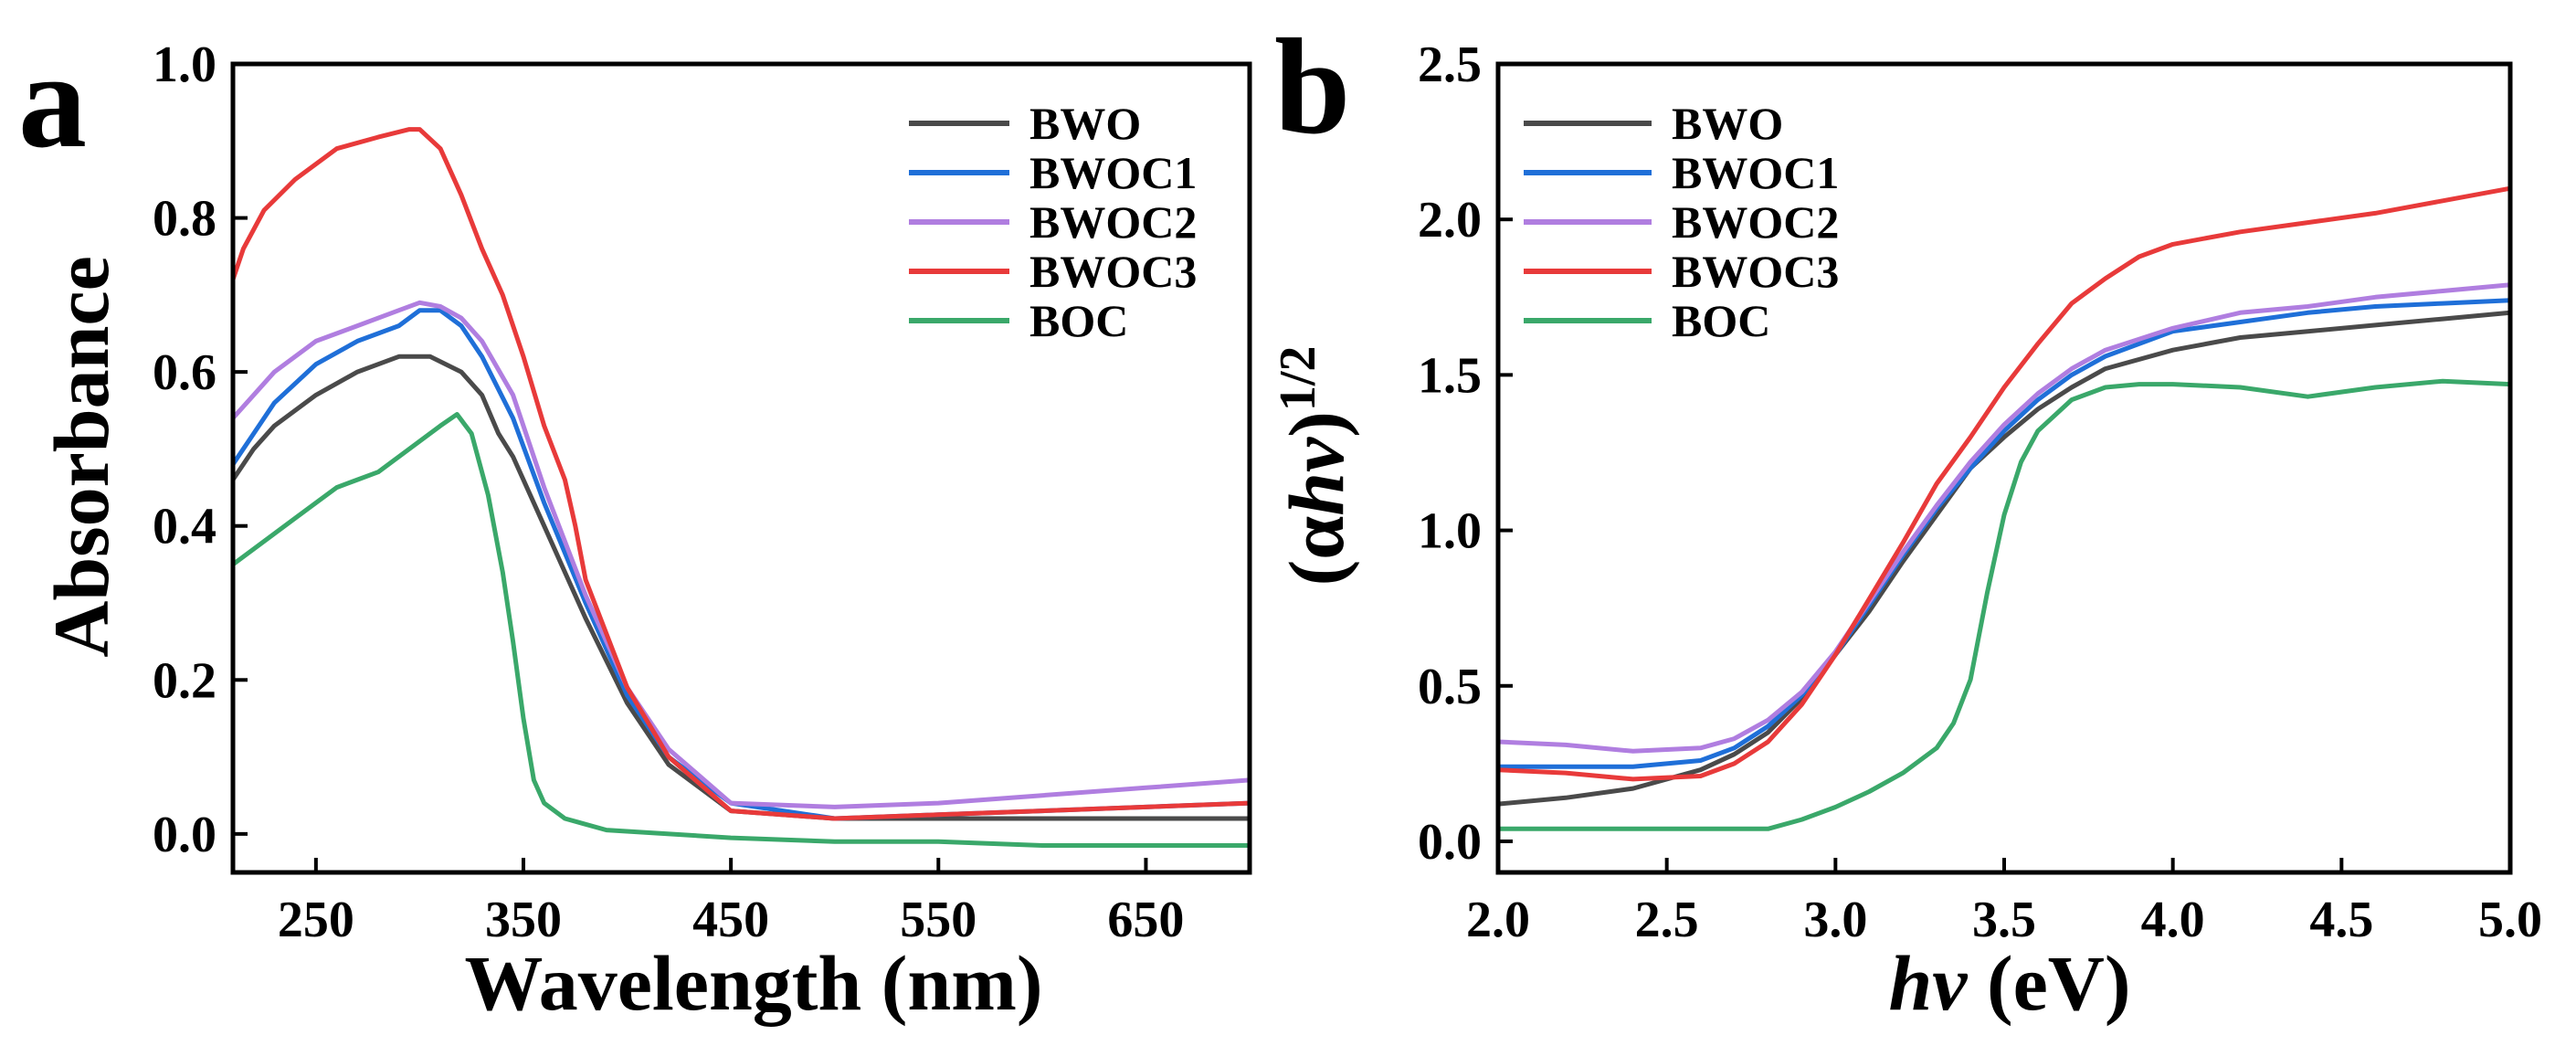  Describe the element at coordinates (1450, 687) in the screenshot. I see `y-tick-label: 0.5` at that location.